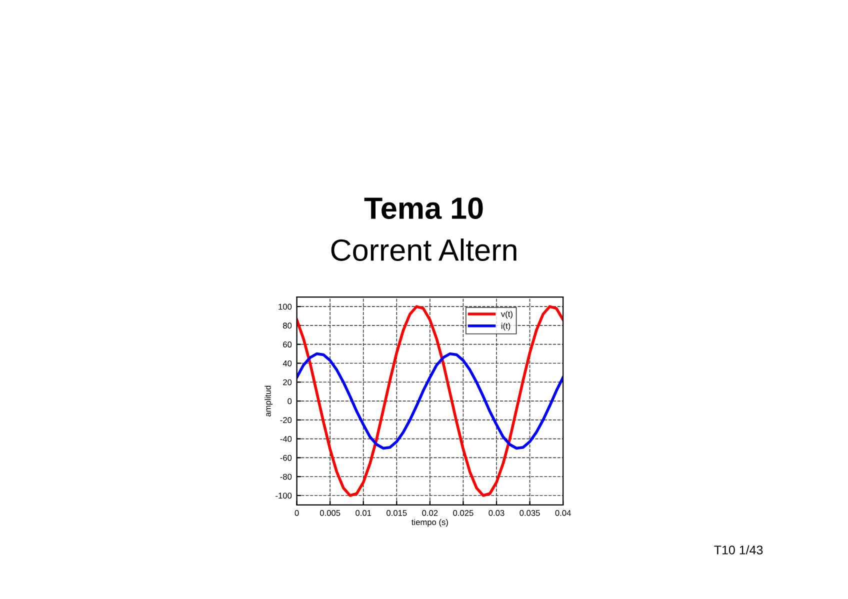 This screenshot has height=599, width=848. I want to click on y-axis-title: amplitud, so click(268, 401).